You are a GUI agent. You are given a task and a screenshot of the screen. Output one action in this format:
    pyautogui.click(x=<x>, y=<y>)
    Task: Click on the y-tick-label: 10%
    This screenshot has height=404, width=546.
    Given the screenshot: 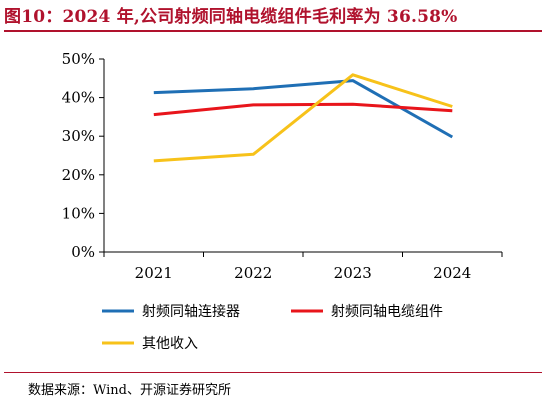 What is the action you would take?
    pyautogui.click(x=78, y=213)
    